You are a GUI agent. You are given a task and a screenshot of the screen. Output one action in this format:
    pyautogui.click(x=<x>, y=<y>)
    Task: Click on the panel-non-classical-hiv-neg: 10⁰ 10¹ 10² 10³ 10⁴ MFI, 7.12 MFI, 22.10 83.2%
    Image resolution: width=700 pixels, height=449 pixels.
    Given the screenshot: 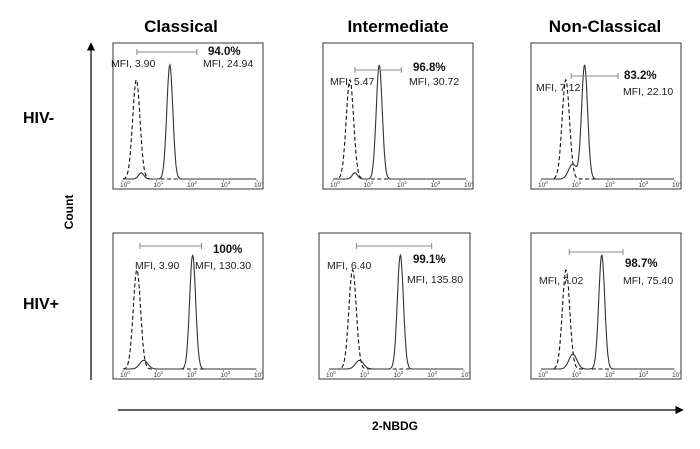 What is the action you would take?
    pyautogui.click(x=606, y=116)
    